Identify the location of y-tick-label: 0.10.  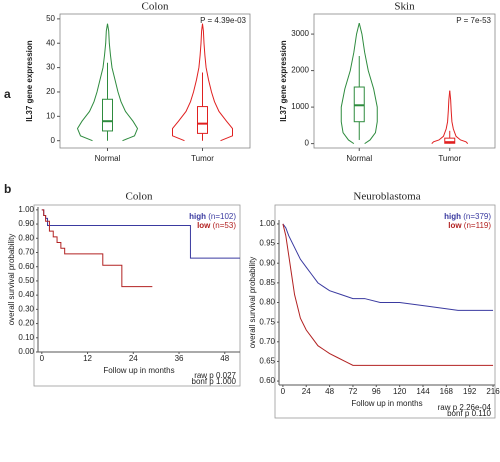
(26, 337).